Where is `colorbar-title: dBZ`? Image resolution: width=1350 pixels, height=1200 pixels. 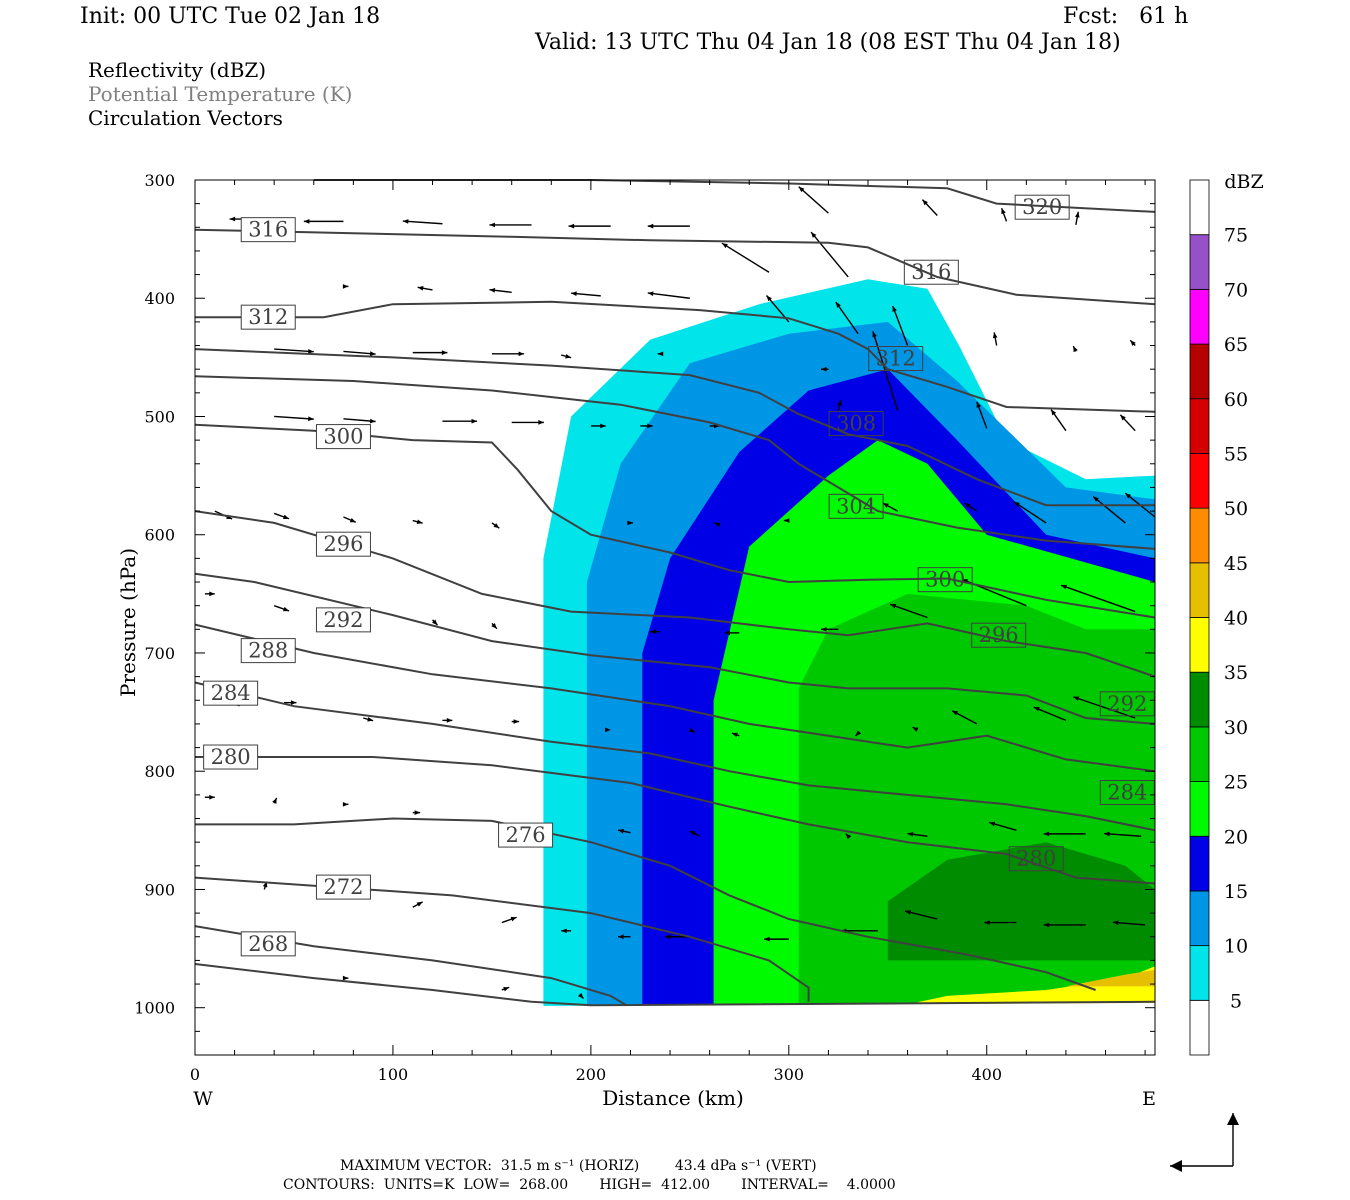
colorbar-title: dBZ is located at coordinates (1243, 182).